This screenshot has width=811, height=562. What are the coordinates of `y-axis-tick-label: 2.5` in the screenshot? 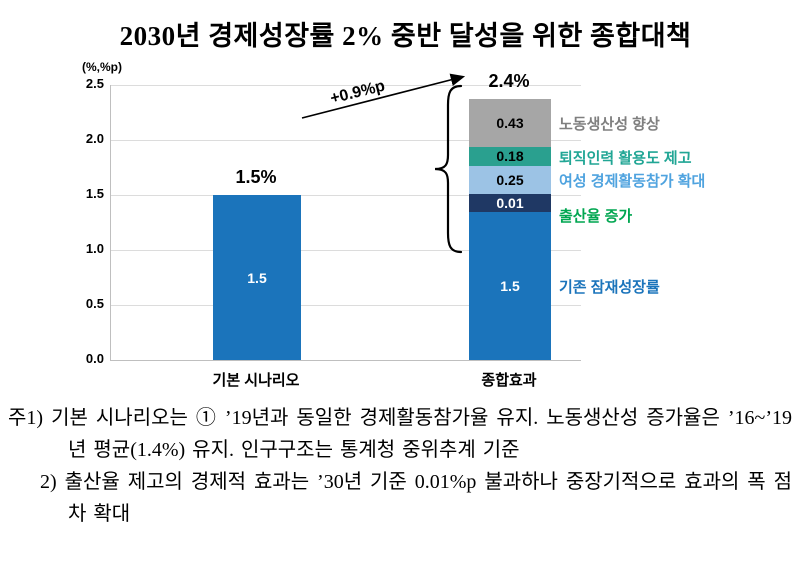 It's located at (94, 83).